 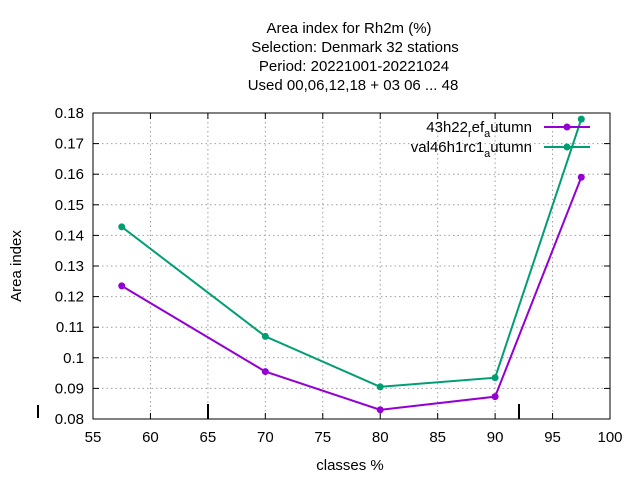 I want to click on x-tick-label-100: 100, so click(x=609, y=437).